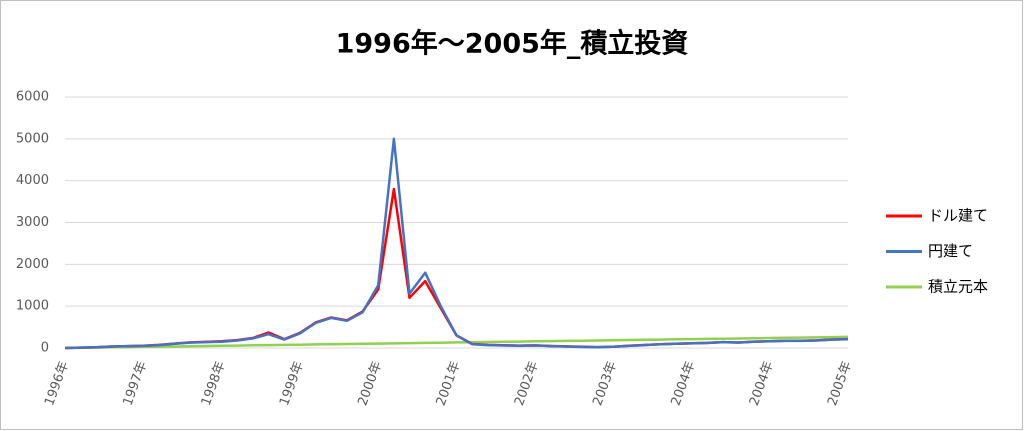 This screenshot has height=431, width=1024. Describe the element at coordinates (32, 97) in the screenshot. I see `y-tick-label: 6000` at that location.